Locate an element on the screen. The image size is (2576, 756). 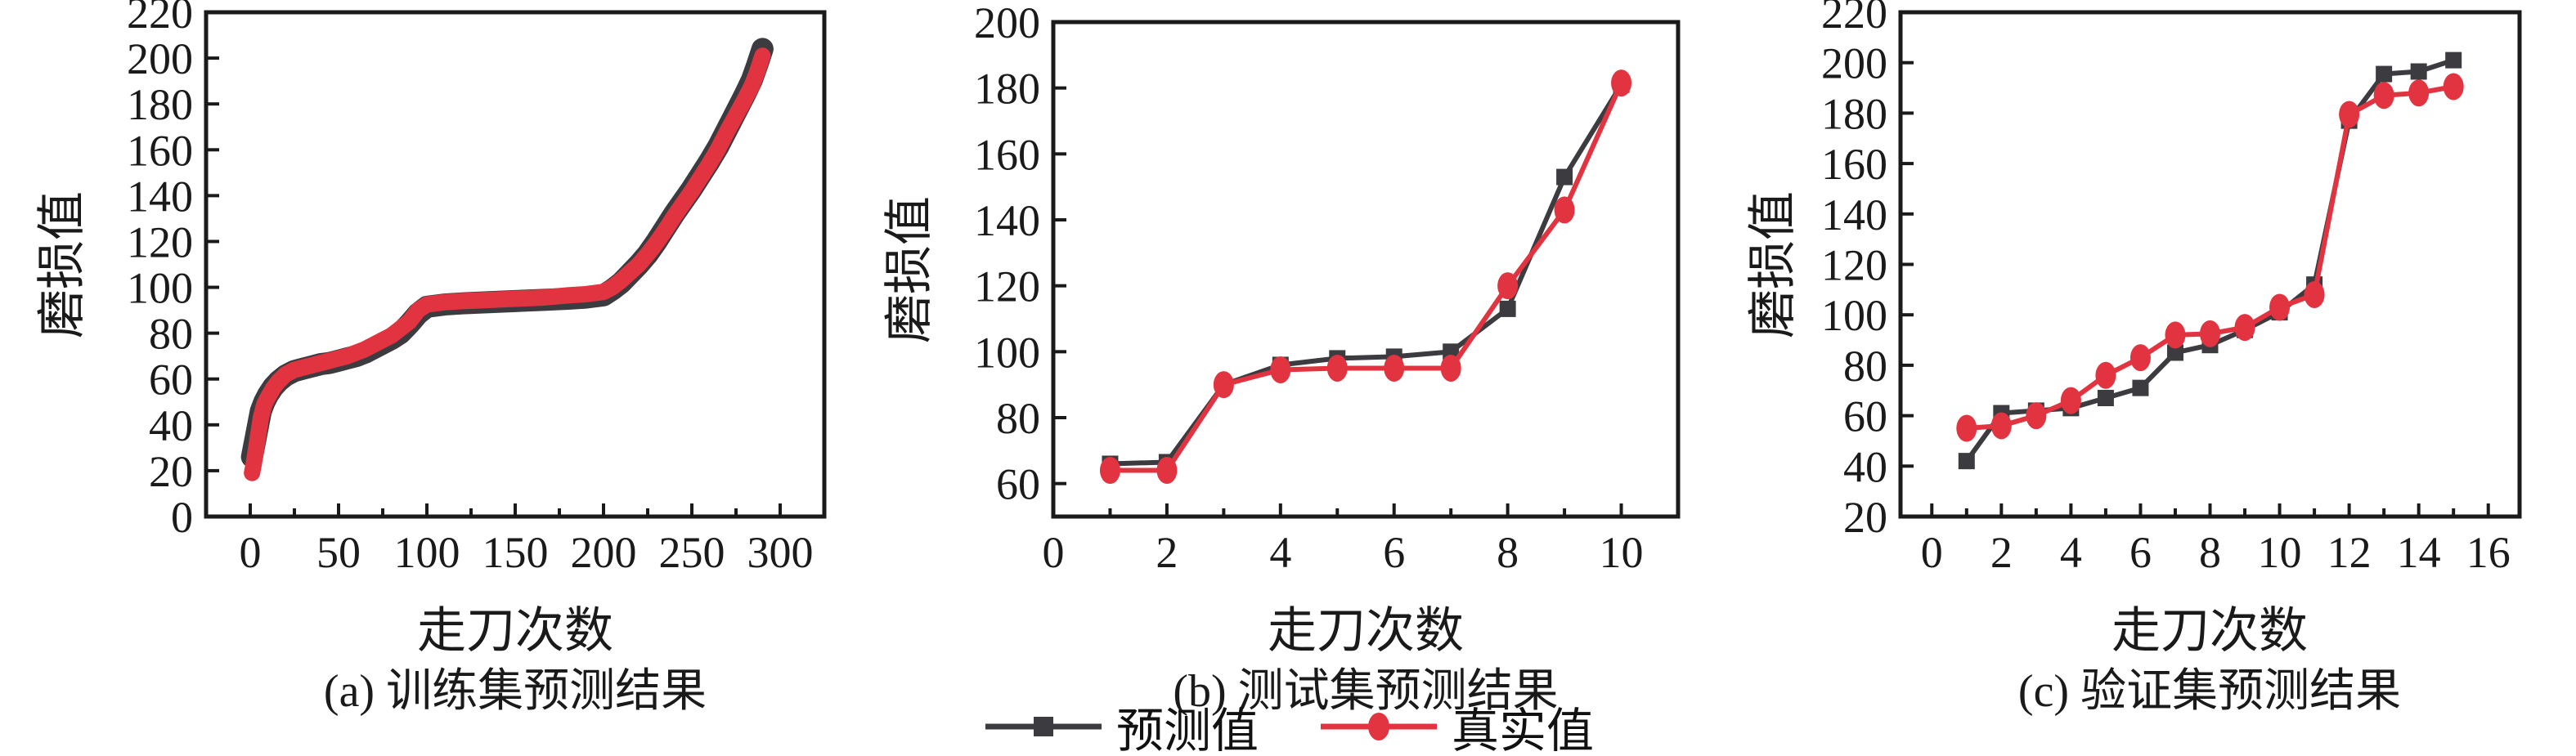
svg-text: 150 is located at coordinates (516, 552).